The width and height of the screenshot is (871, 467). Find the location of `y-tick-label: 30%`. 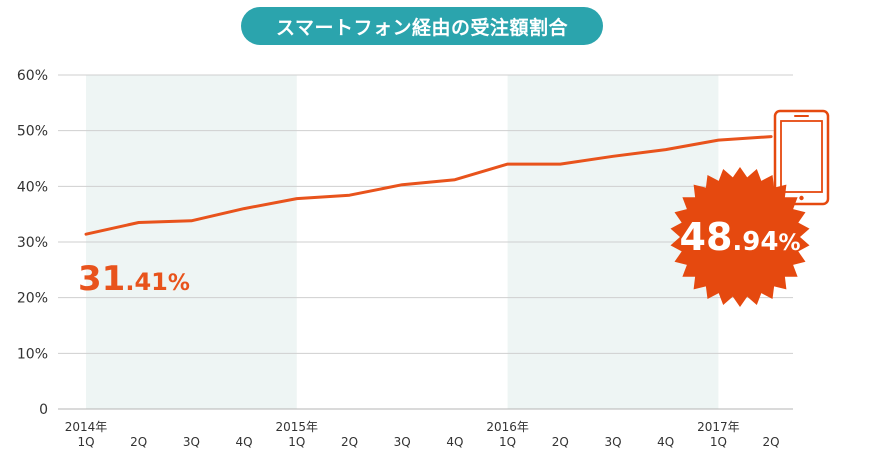

y-tick-label: 30% is located at coordinates (32, 243).